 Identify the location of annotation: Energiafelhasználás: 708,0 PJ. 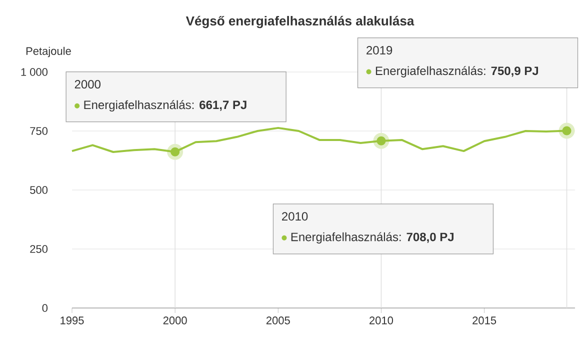
(372, 238).